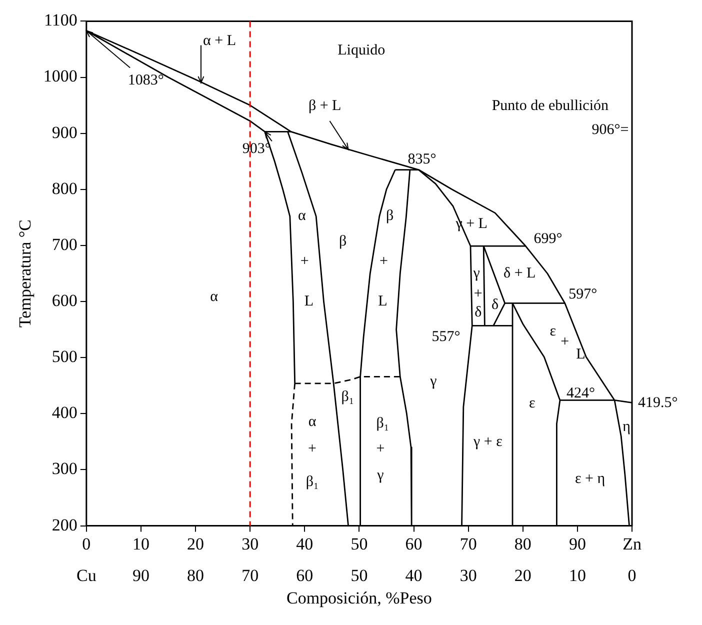 The width and height of the screenshot is (702, 625). I want to click on annotation: Punto de ebullición, so click(550, 106).